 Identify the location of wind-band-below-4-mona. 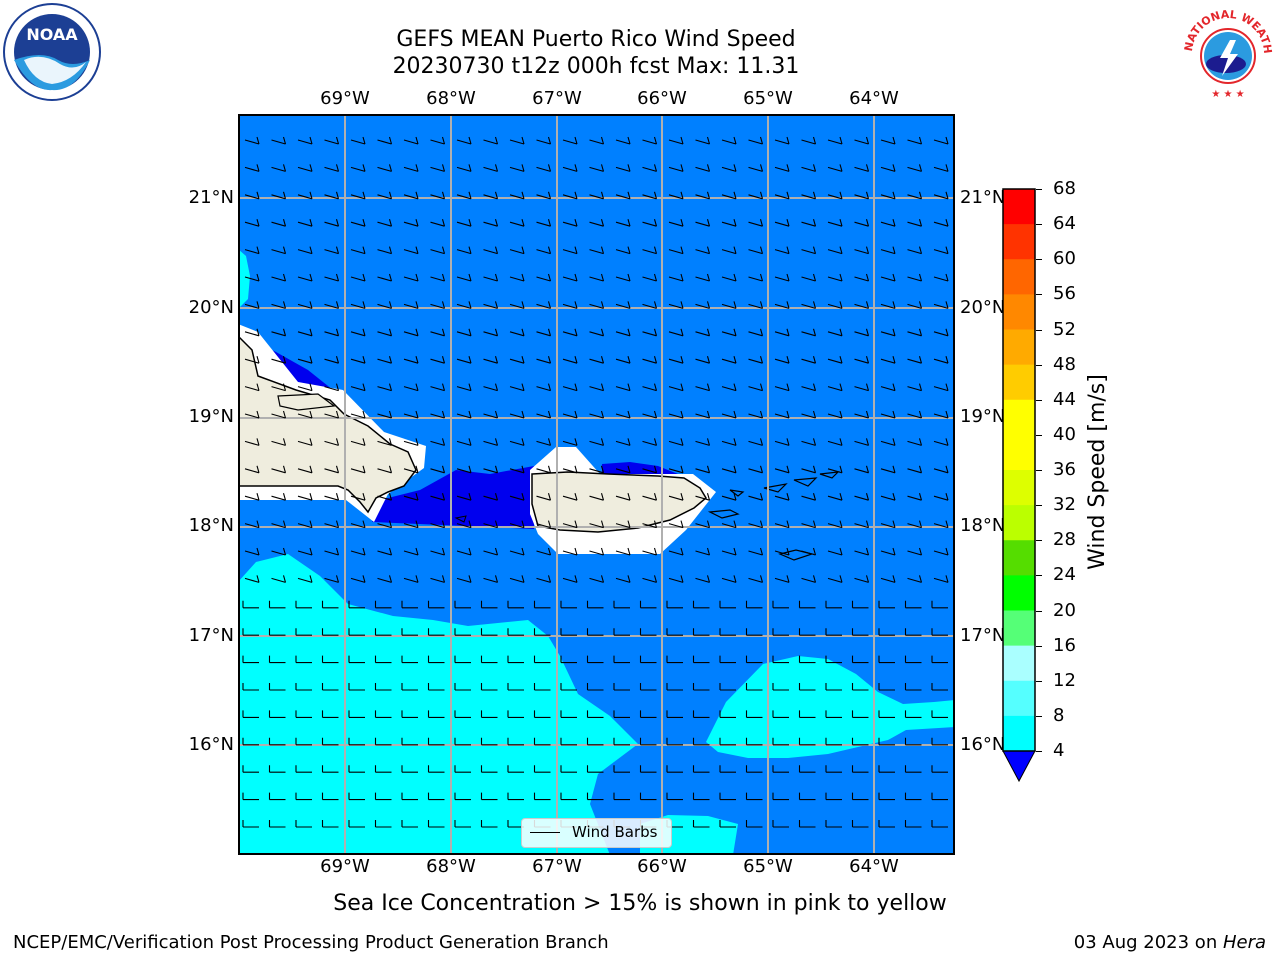
(453, 497).